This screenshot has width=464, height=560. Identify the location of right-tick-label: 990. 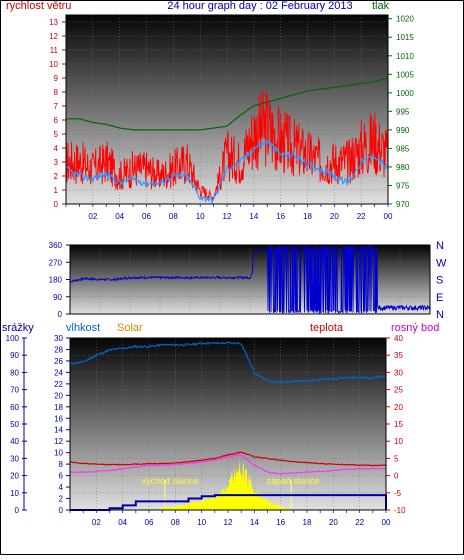
(403, 130).